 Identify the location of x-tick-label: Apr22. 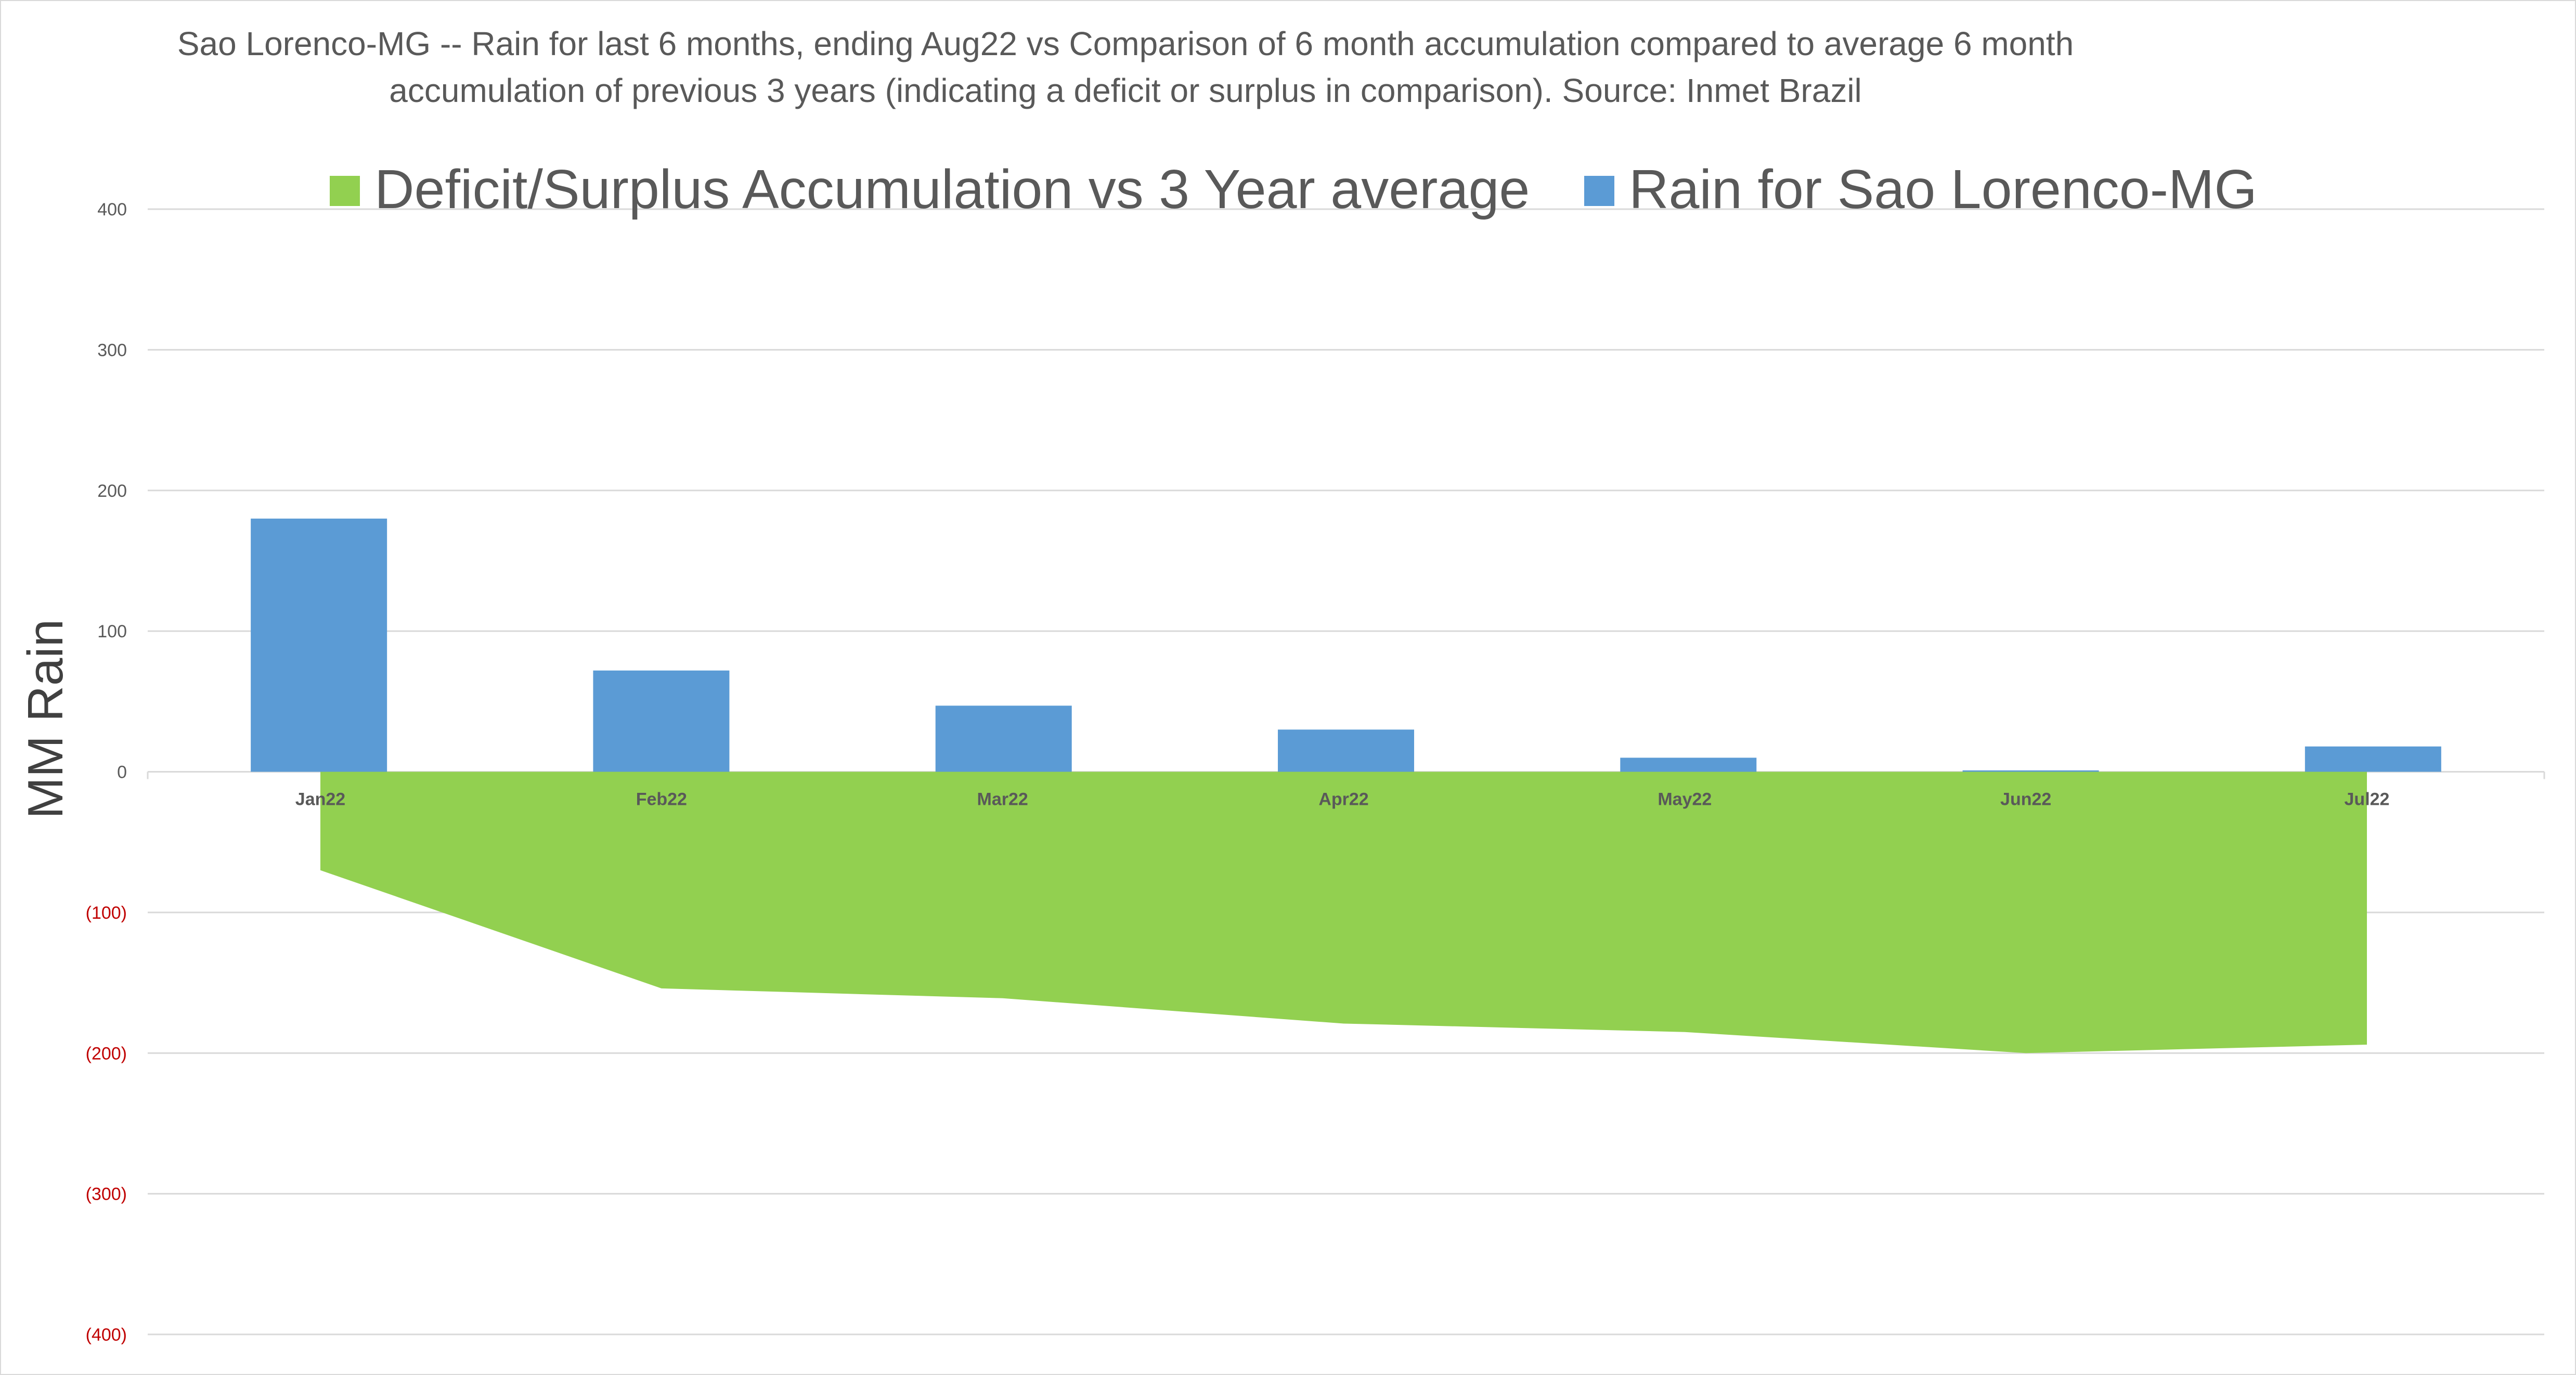
(1343, 800).